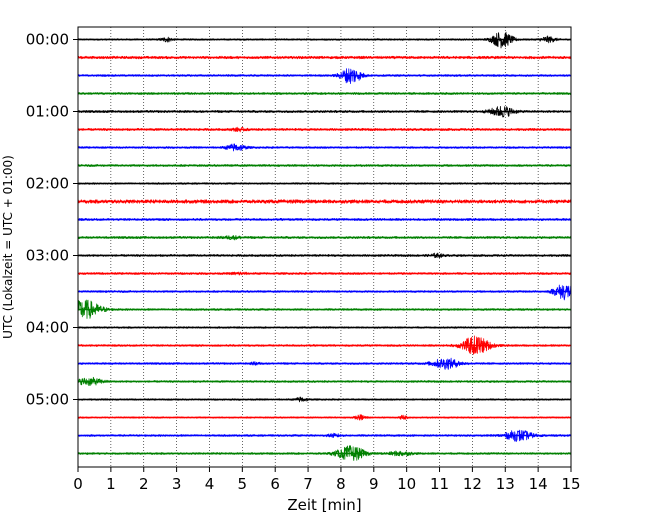 Image resolution: width=650 pixels, height=520 pixels. What do you see at coordinates (275, 484) in the screenshot?
I see `x-tick-label: 6` at bounding box center [275, 484].